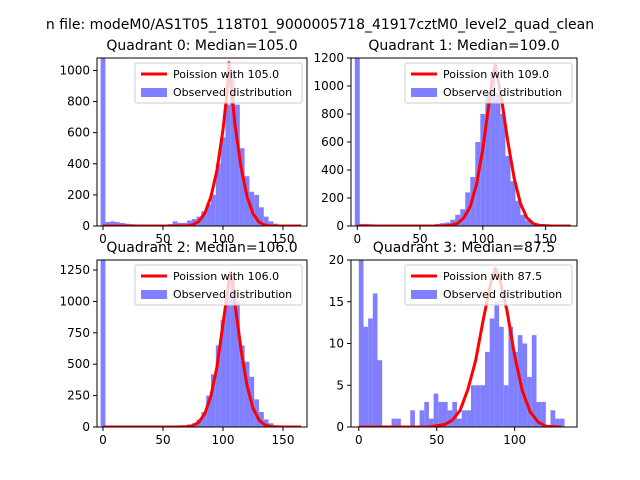  What do you see at coordinates (488, 83) in the screenshot?
I see `legend-box` at bounding box center [488, 83].